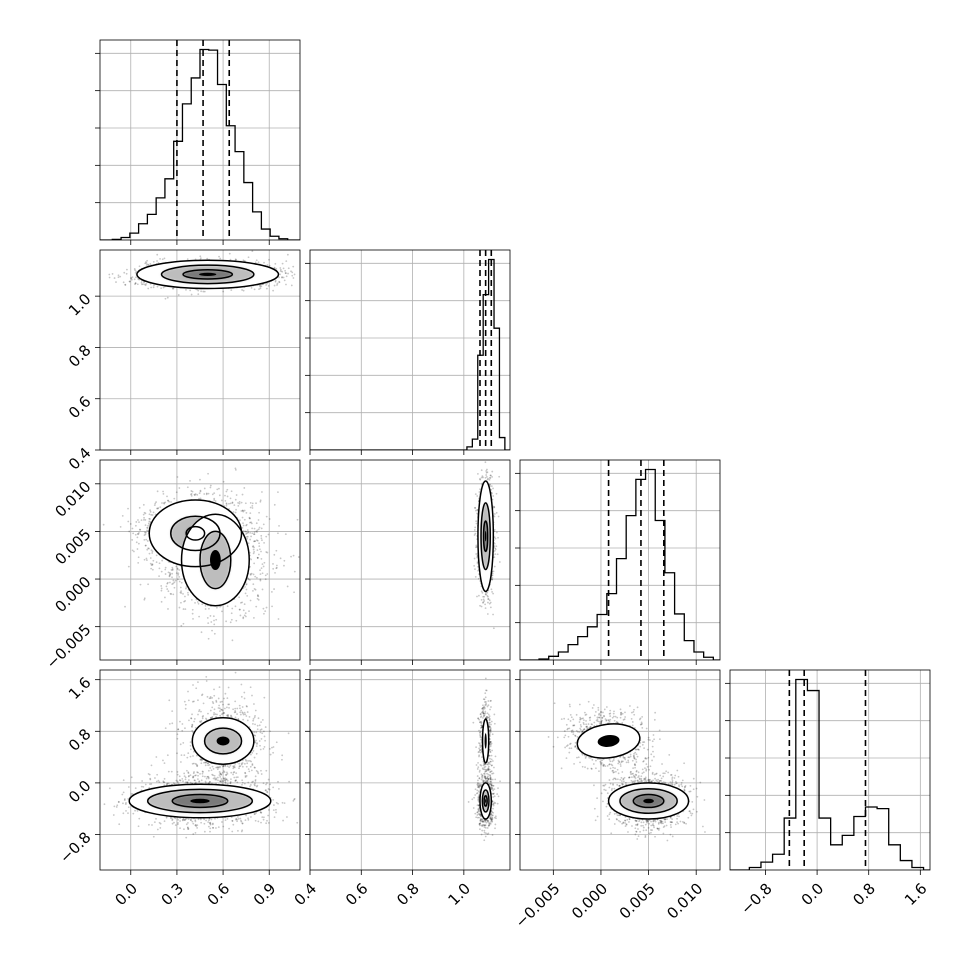 This screenshot has height=970, width=970. I want to click on histogram-area, so click(410, 350).